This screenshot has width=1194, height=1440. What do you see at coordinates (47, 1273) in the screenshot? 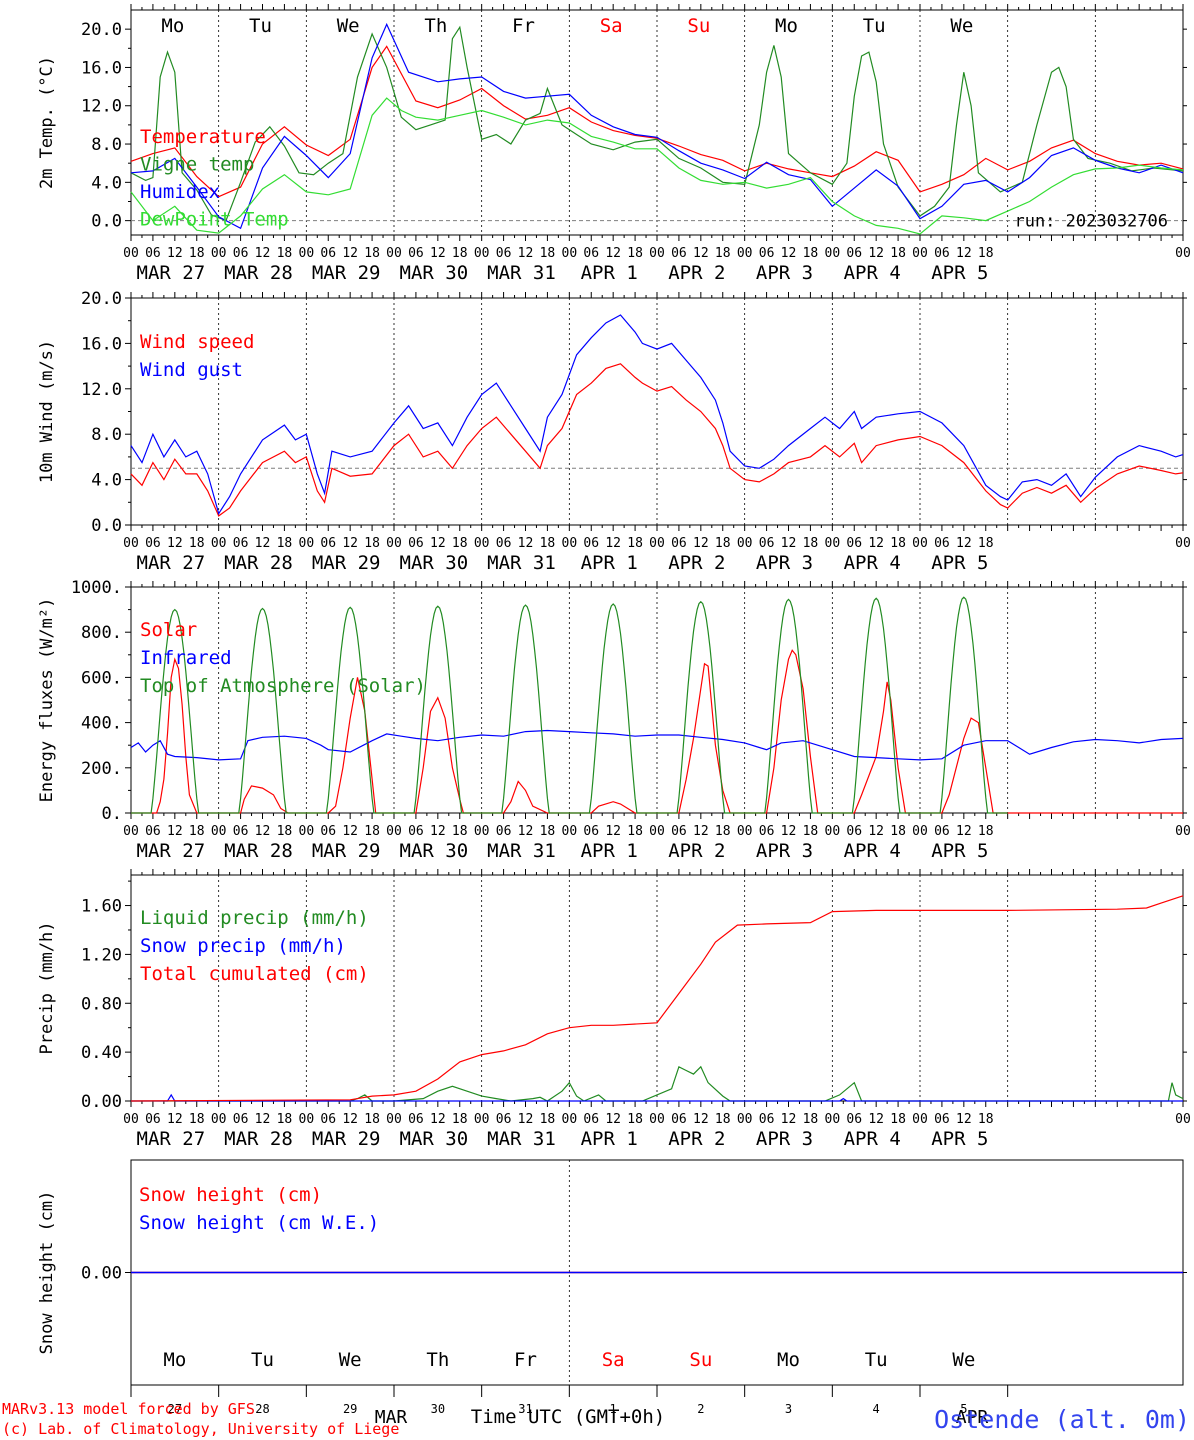
I see `y-axis-label: Snow height (cm)` at bounding box center [47, 1273].